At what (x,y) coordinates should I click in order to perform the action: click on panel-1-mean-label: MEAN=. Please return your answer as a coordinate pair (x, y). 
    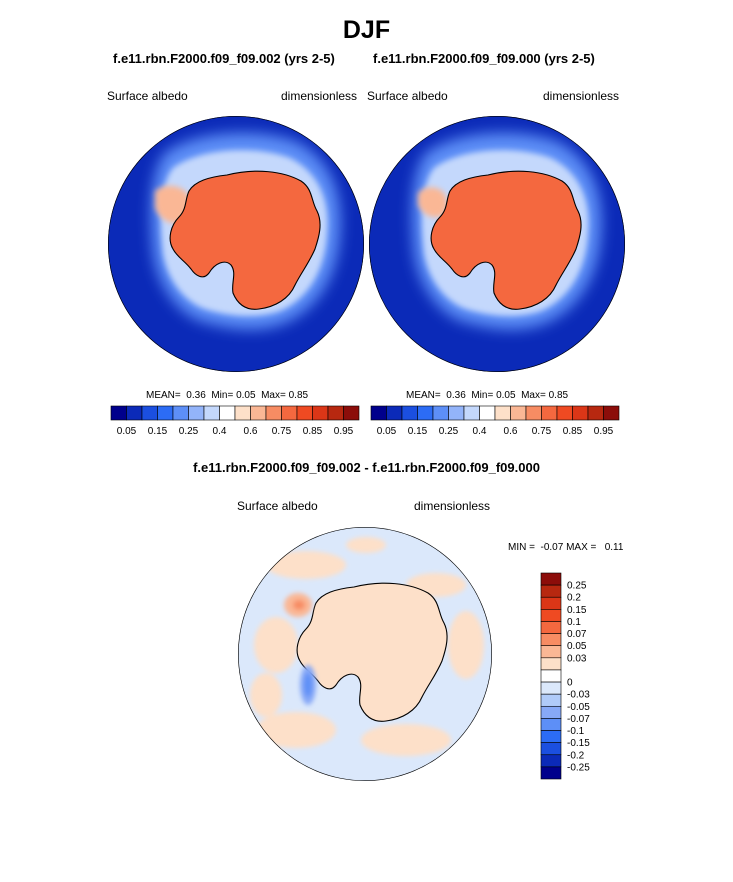
    Looking at the image, I should click on (163, 395).